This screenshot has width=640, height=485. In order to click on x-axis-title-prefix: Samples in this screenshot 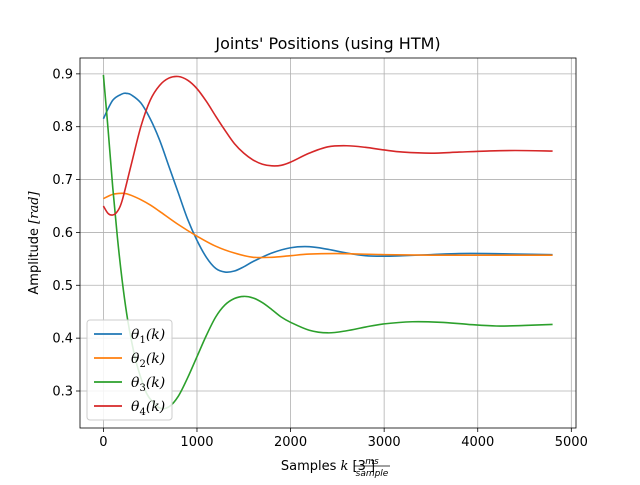, I will do `click(311, 466)`.